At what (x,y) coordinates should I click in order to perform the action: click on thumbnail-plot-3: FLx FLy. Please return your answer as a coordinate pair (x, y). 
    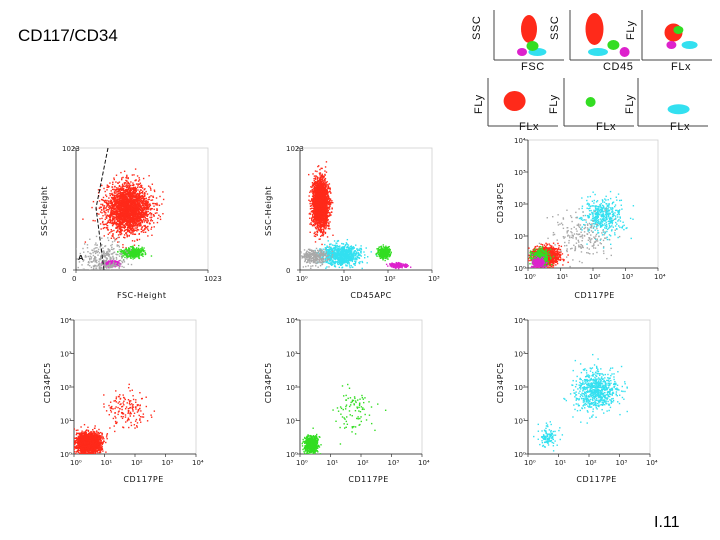
    Looking at the image, I should click on (668, 41).